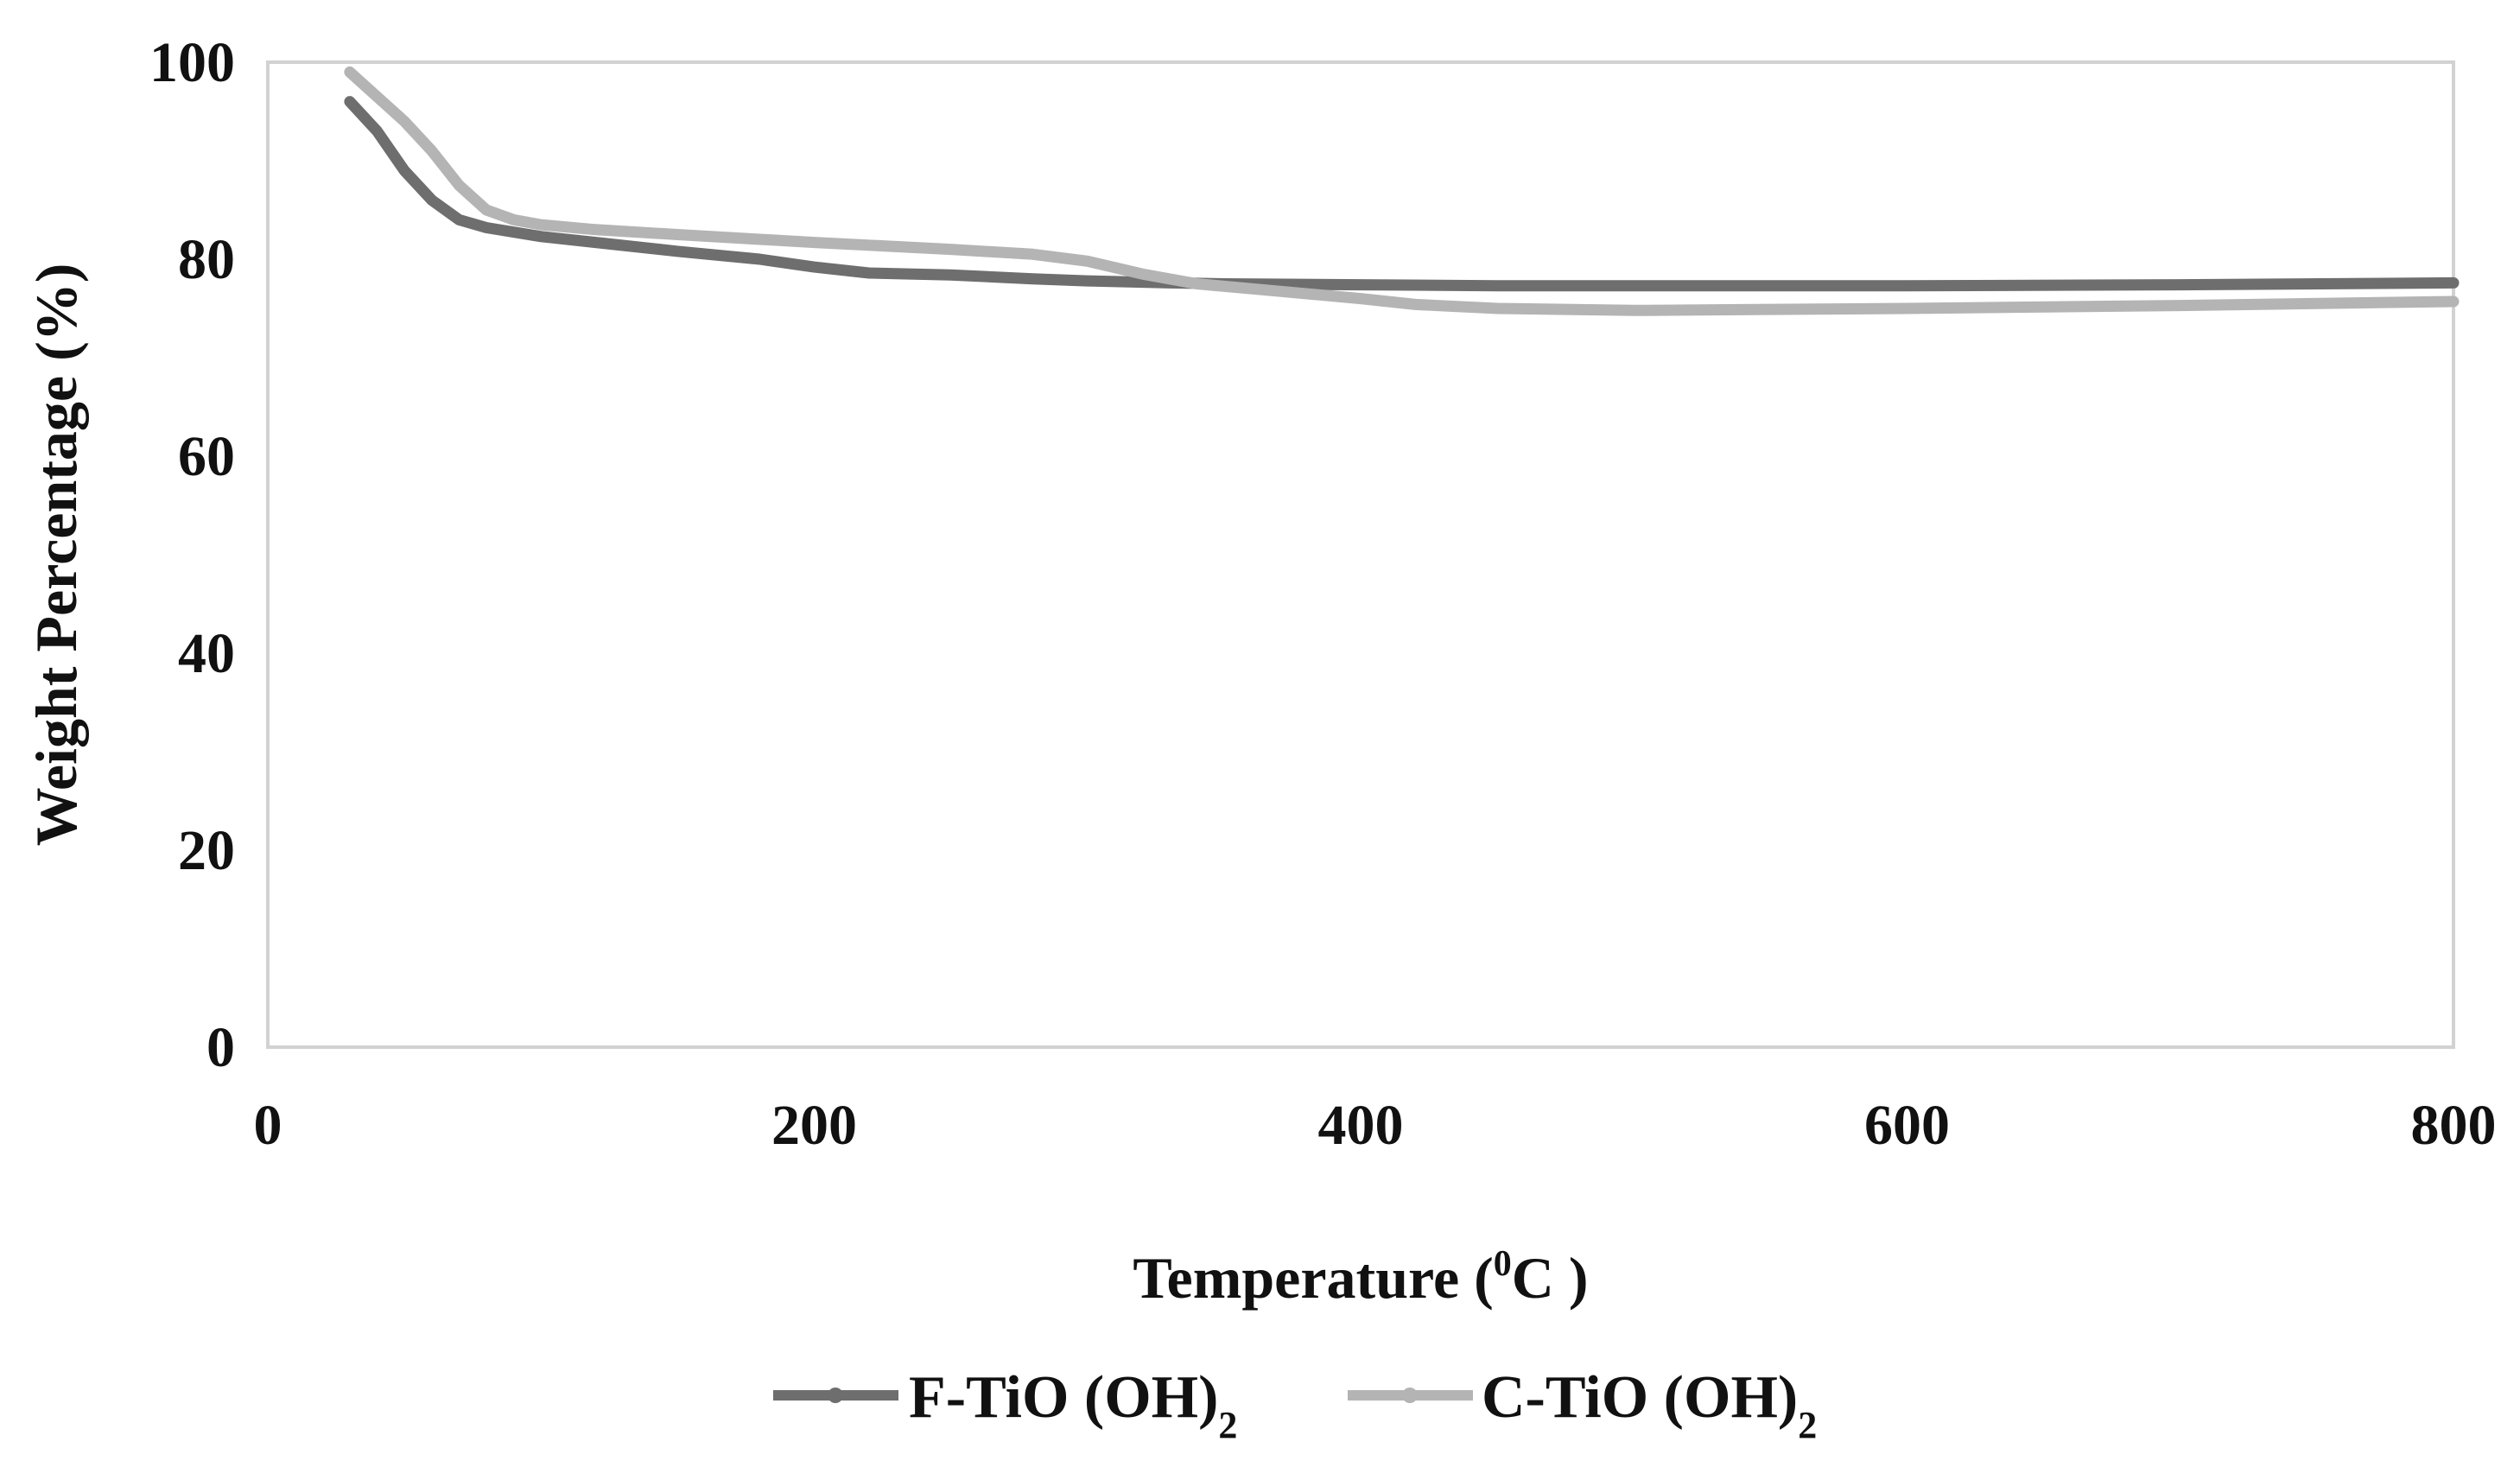 This screenshot has height=1480, width=2520. Describe the element at coordinates (206, 850) in the screenshot. I see `y-tick-label: 20` at that location.